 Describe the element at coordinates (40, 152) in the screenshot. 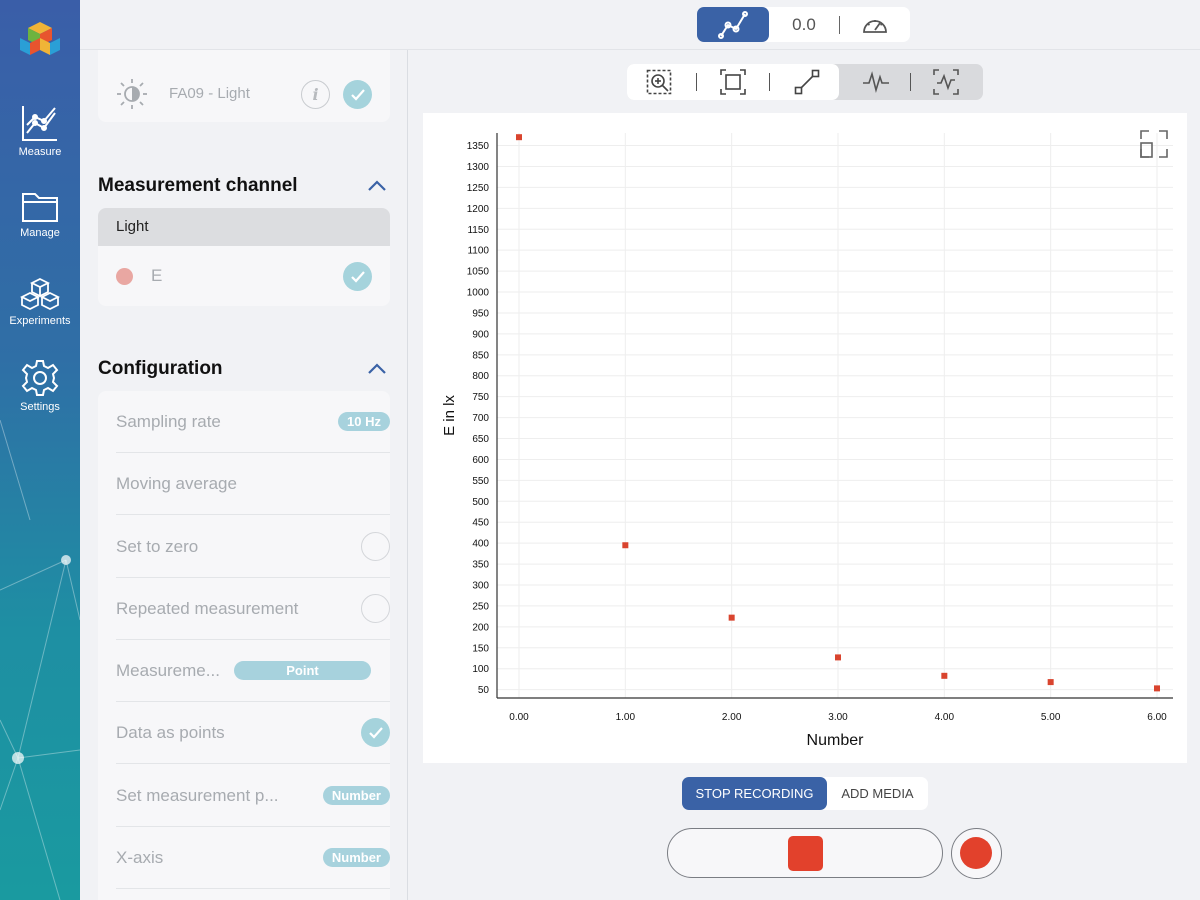

I see `nav-label-measure: Measure` at that location.